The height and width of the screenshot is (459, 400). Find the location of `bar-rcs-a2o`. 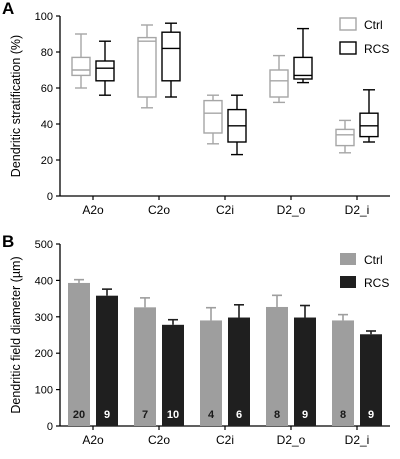

bar-rcs-a2o is located at coordinates (107, 360).